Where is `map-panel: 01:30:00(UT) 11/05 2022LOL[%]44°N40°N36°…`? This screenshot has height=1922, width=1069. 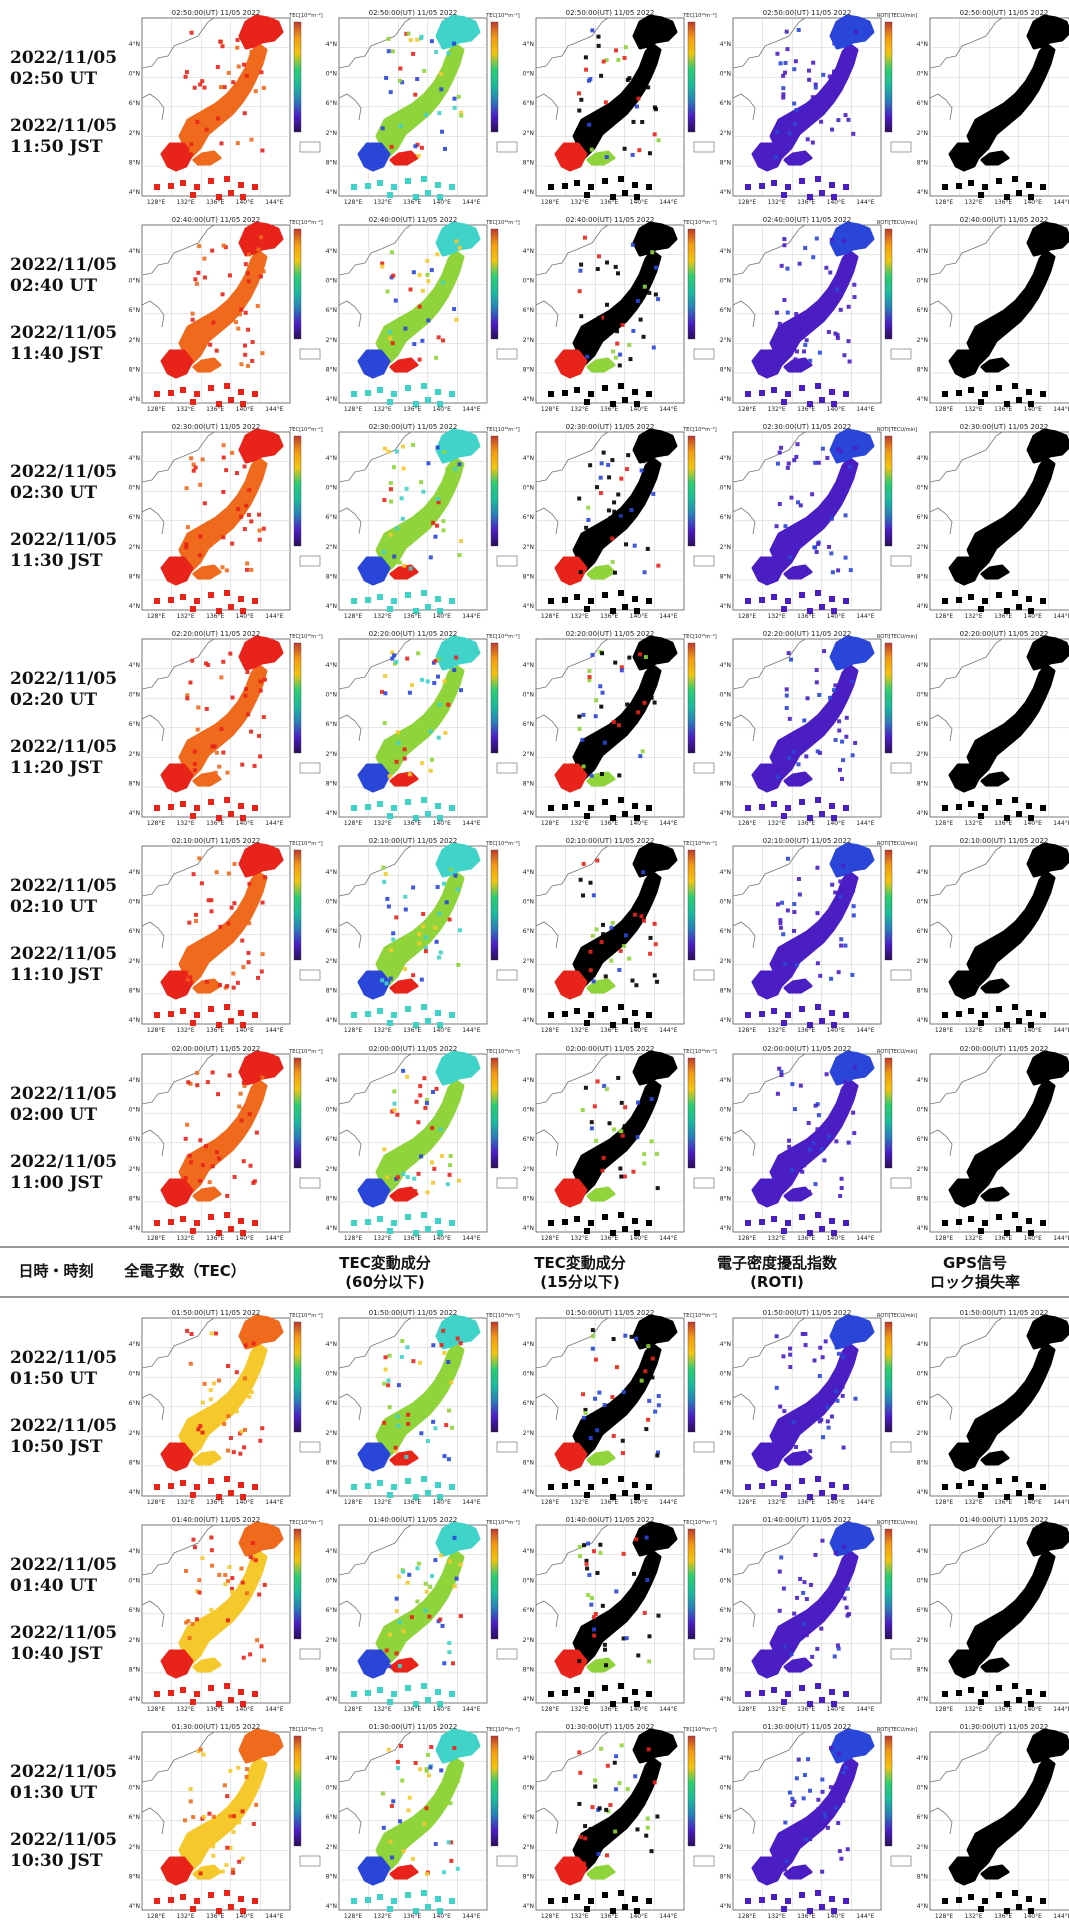 map-panel: 01:30:00(UT) 11/05 2022LOL[%]44°N40°N36°… is located at coordinates (992, 1822).